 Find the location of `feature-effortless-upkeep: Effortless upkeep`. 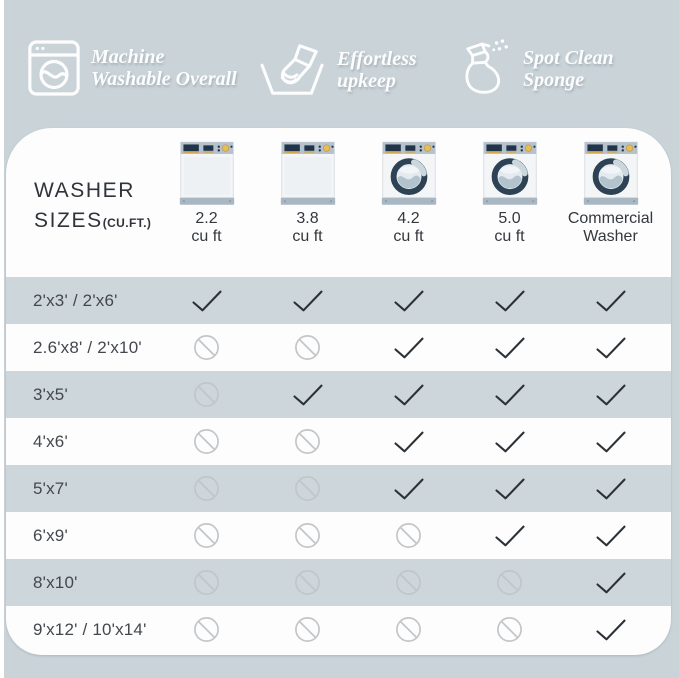

feature-effortless-upkeep: Effortless upkeep is located at coordinates (338, 70).